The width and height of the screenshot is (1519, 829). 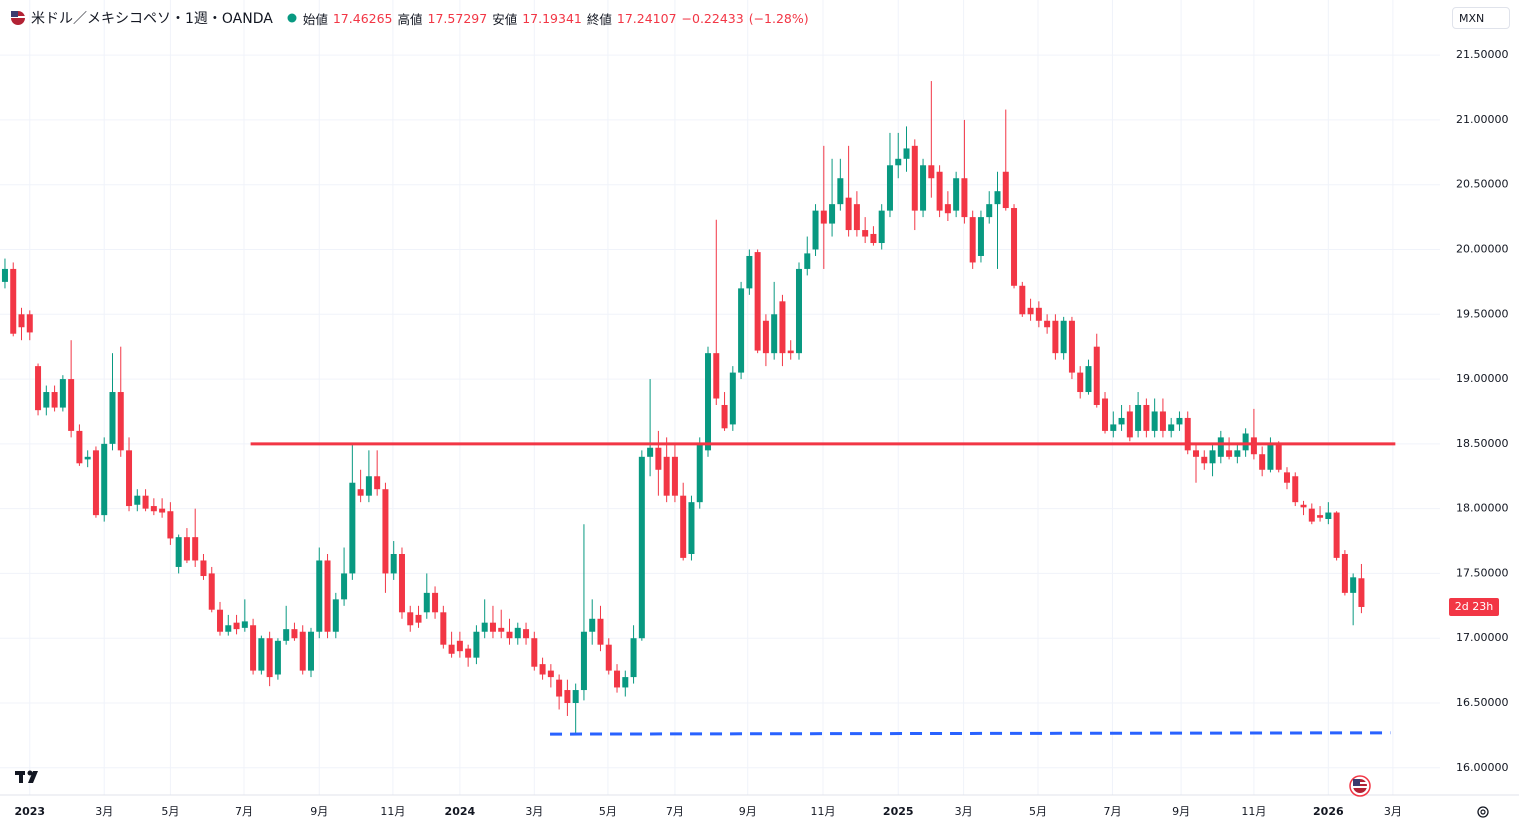 What do you see at coordinates (1481, 18) in the screenshot?
I see `currency-select: MXN` at bounding box center [1481, 18].